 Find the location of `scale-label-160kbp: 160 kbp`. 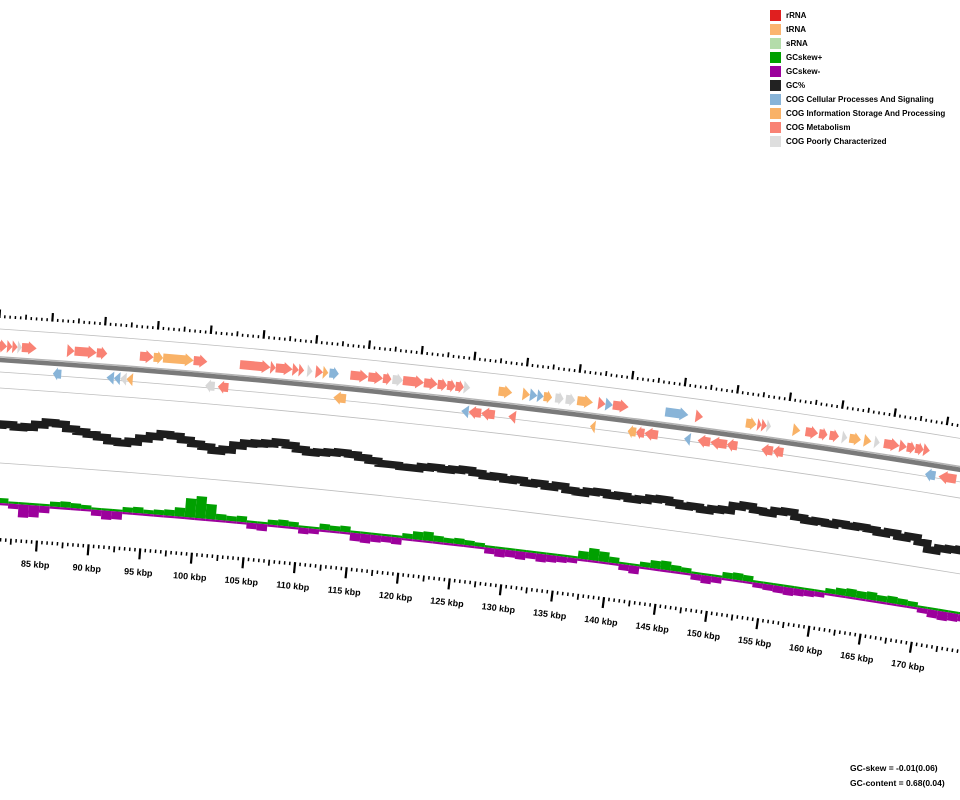

scale-label-160kbp: 160 kbp is located at coordinates (805, 649).